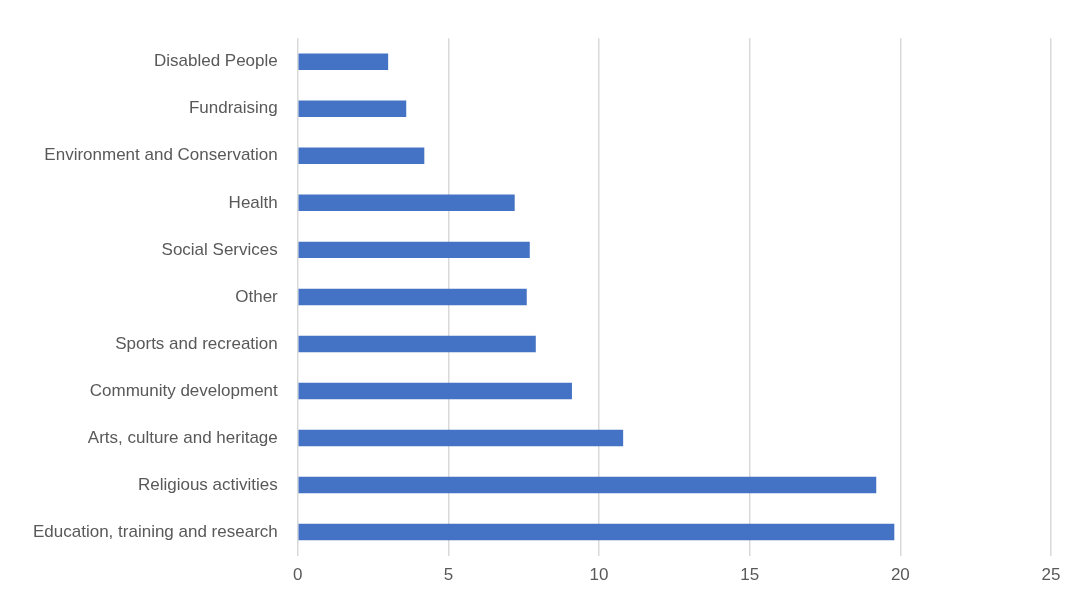  I want to click on x-tick-label: 15, so click(750, 575).